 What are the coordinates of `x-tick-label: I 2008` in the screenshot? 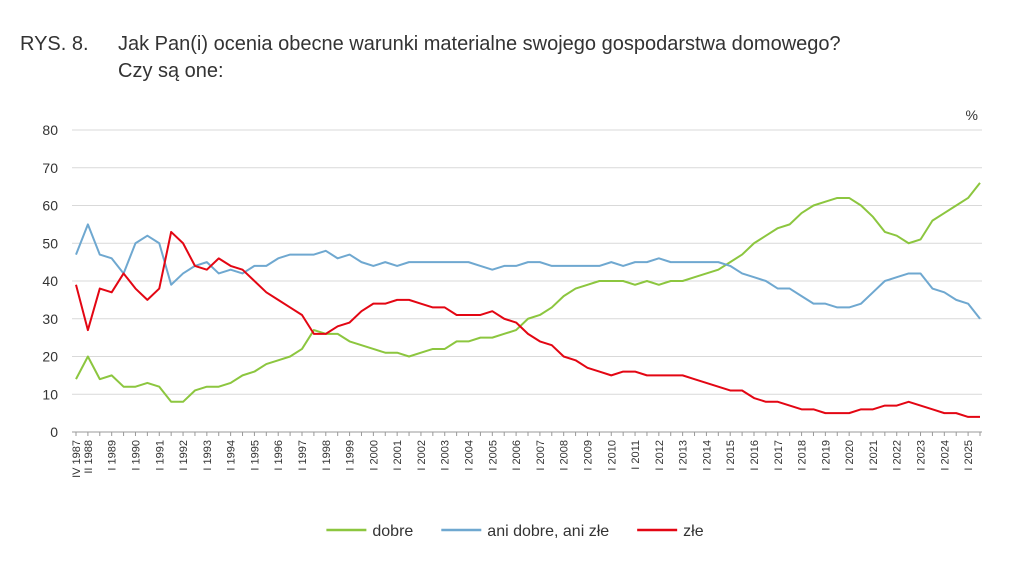 It's located at (565, 455).